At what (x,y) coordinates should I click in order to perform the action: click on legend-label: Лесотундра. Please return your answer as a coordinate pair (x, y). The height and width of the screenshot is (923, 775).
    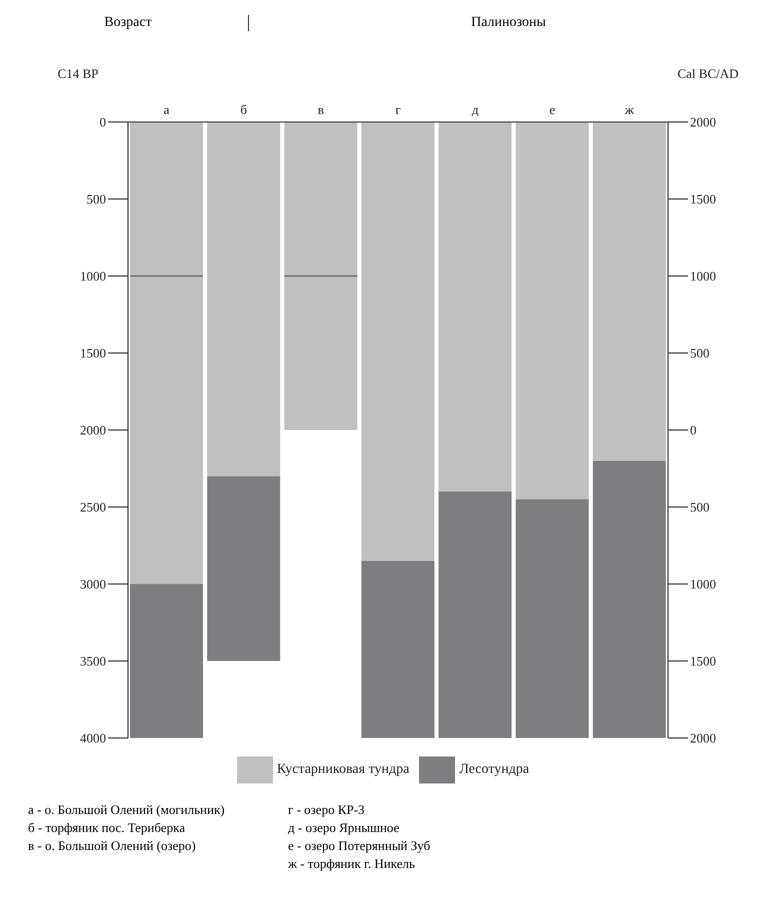
    Looking at the image, I should click on (494, 770).